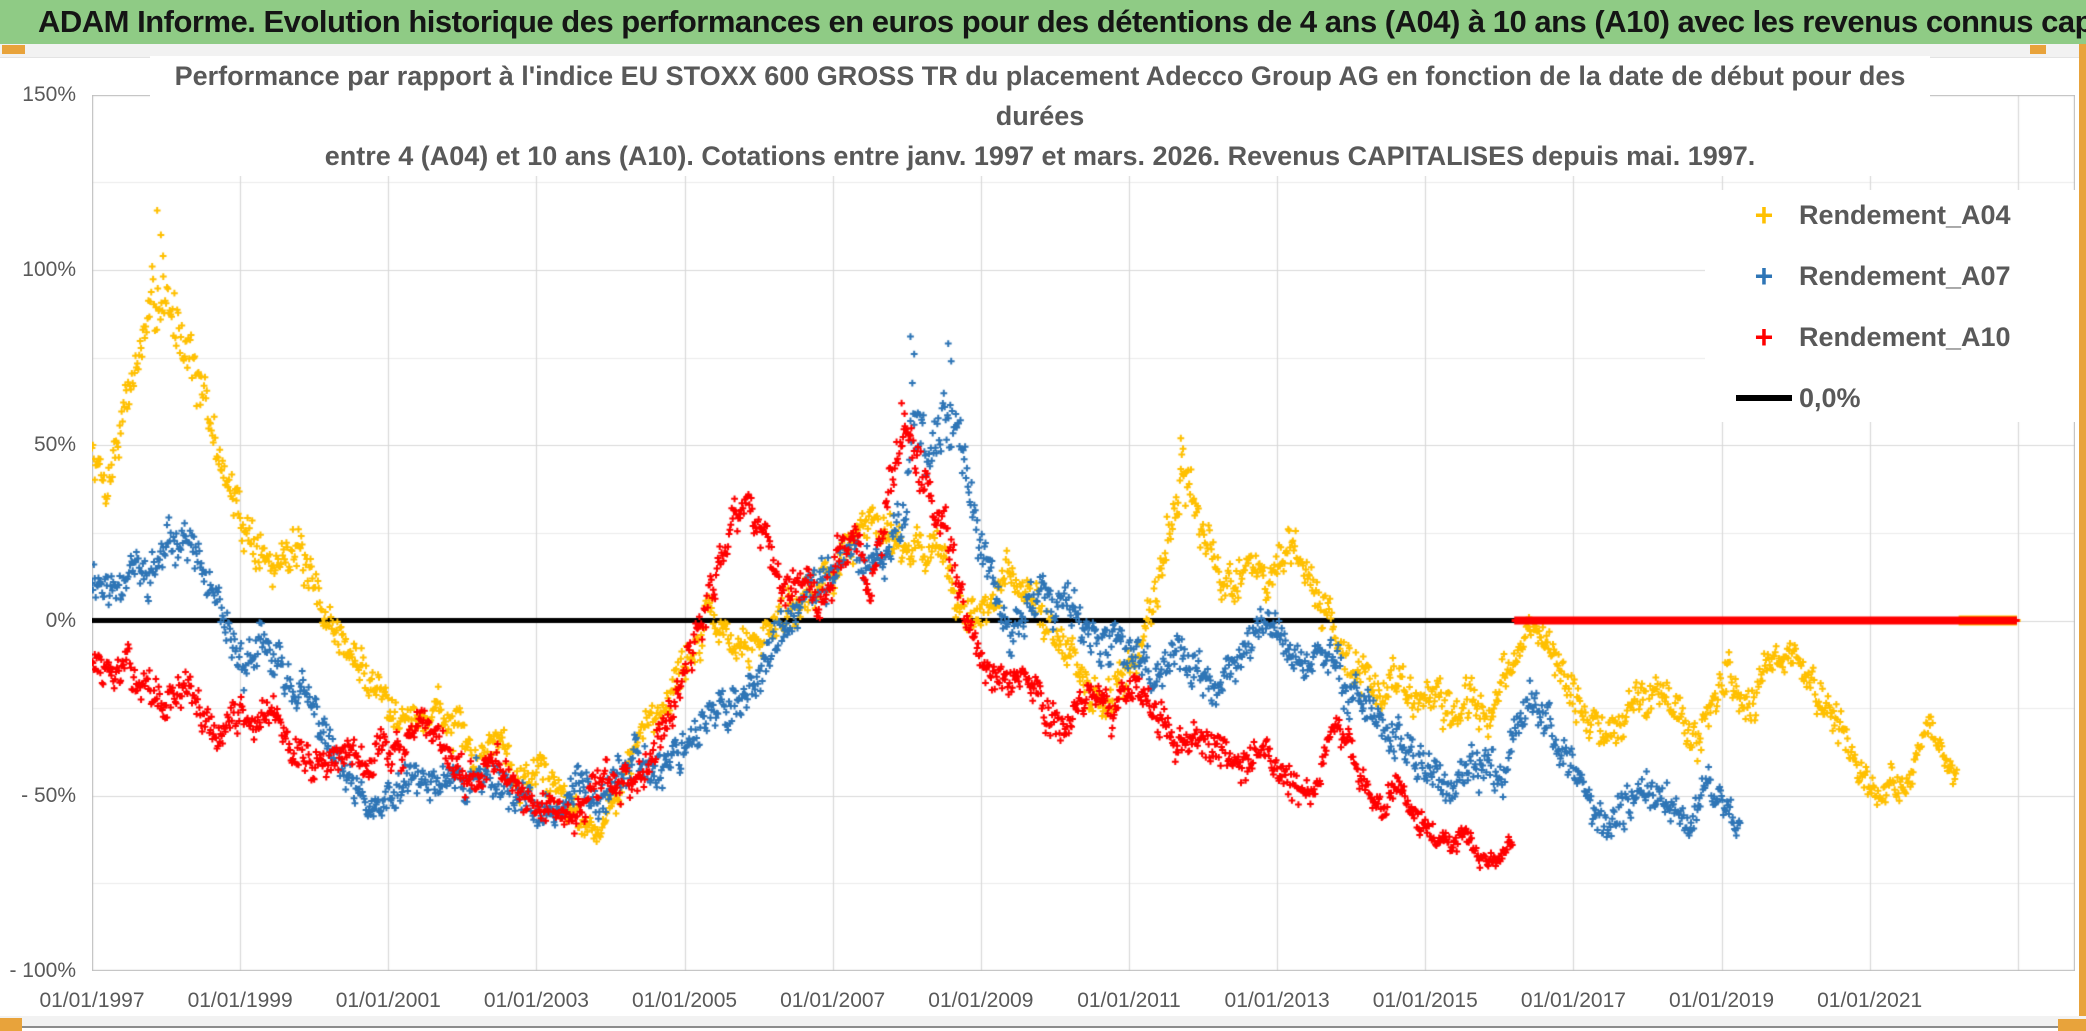 The image size is (2086, 1031). What do you see at coordinates (684, 1000) in the screenshot?
I see `x-tick-label: 01/01/2005` at bounding box center [684, 1000].